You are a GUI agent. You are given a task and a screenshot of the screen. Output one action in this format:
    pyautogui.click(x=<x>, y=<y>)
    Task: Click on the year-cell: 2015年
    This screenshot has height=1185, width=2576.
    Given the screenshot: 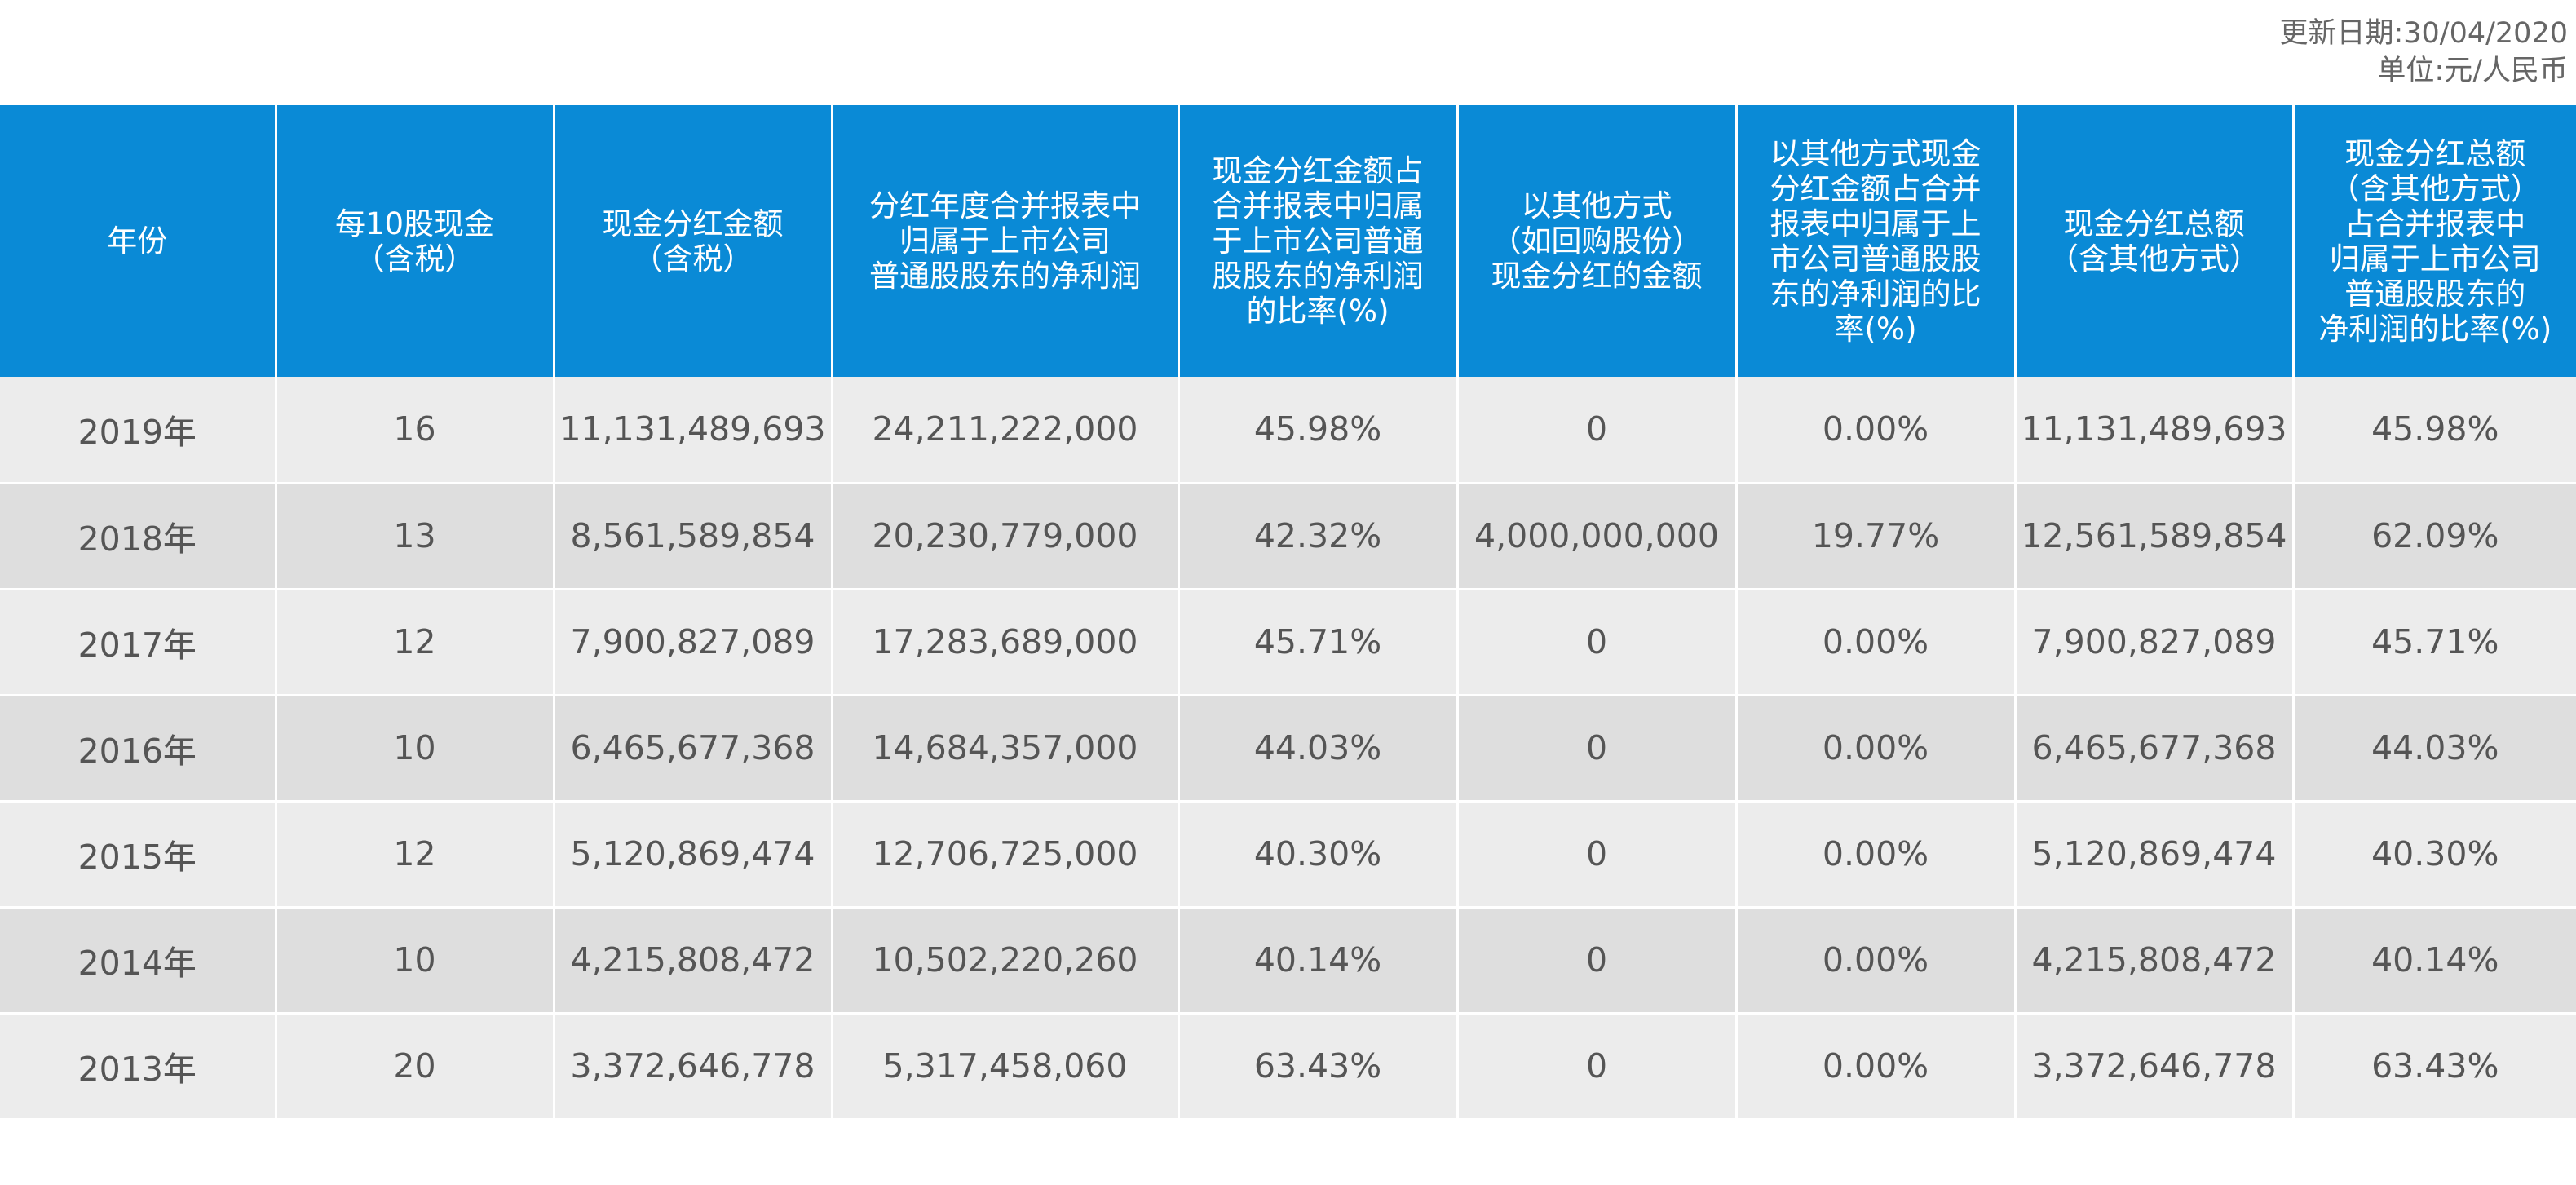 What is the action you would take?
    pyautogui.click(x=138, y=855)
    